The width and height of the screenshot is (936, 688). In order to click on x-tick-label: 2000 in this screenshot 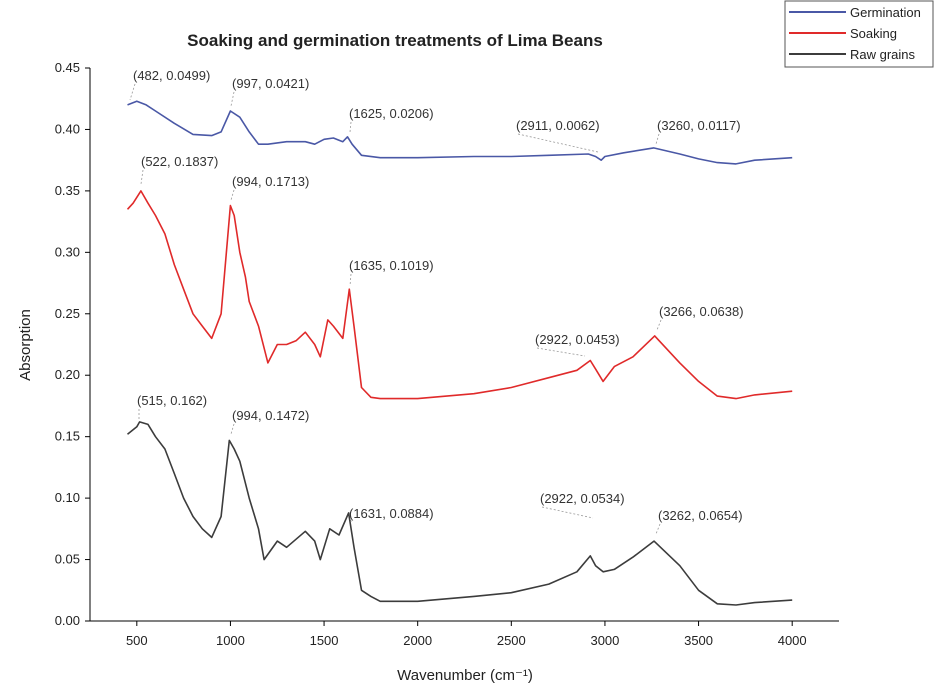, I will do `click(417, 640)`.